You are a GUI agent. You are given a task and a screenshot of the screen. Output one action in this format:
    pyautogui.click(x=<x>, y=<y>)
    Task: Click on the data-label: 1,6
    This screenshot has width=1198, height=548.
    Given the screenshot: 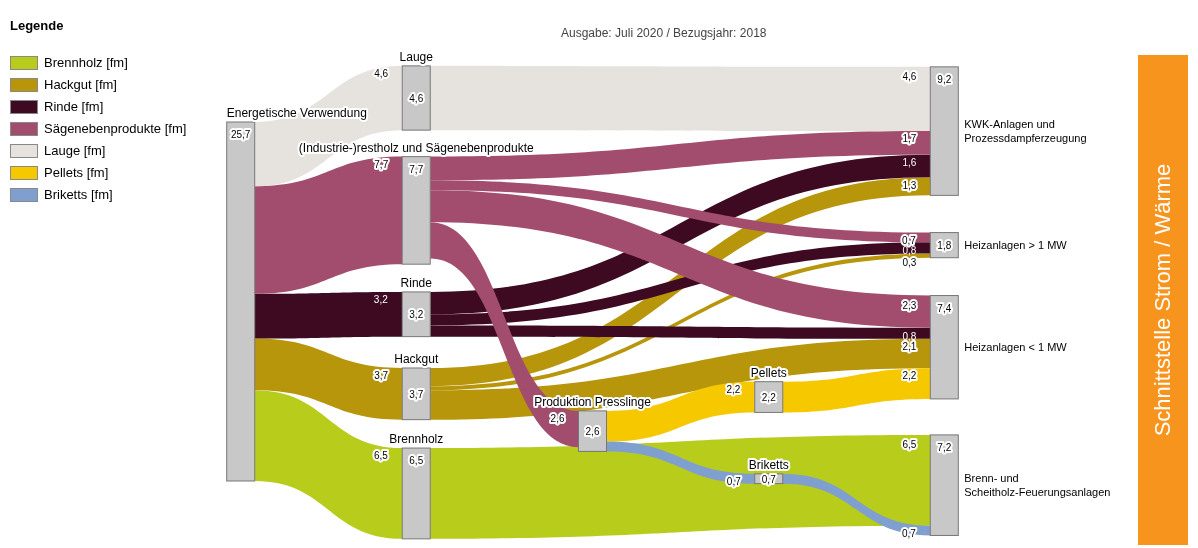 What is the action you would take?
    pyautogui.click(x=909, y=163)
    